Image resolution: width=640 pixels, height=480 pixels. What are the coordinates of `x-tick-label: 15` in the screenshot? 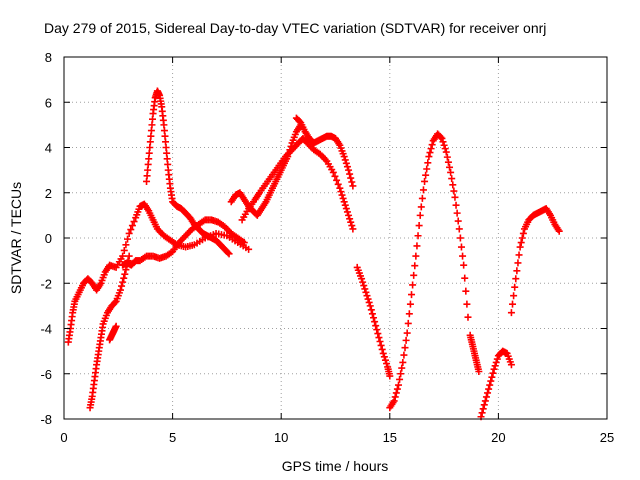 It's located at (390, 437).